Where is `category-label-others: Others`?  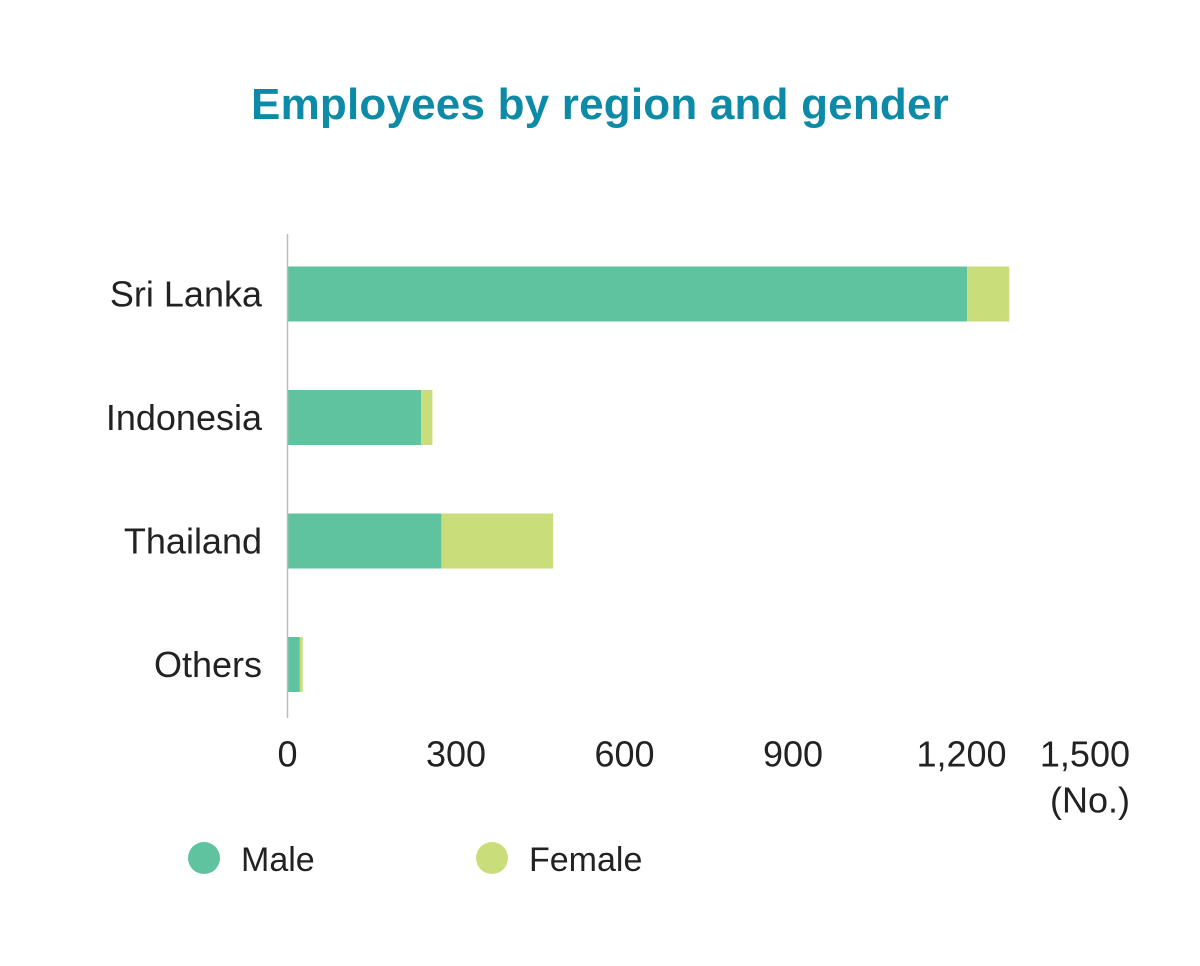
category-label-others: Others is located at coordinates (208, 664).